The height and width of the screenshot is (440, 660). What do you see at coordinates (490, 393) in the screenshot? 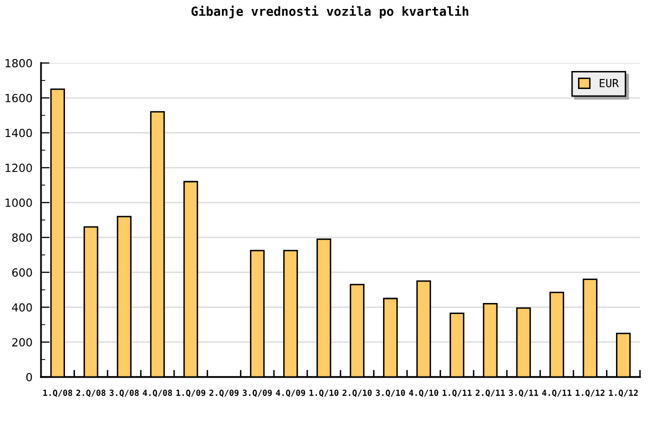
I see `x-tick-label: 2.Q/11` at bounding box center [490, 393].